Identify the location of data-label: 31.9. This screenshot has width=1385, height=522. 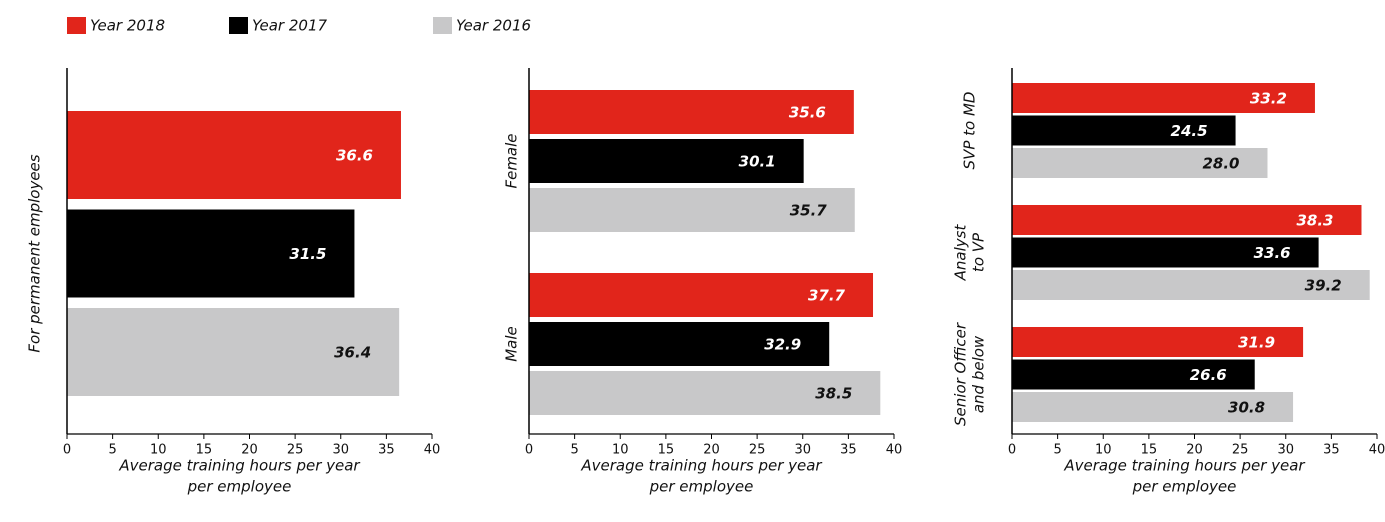
(1256, 343).